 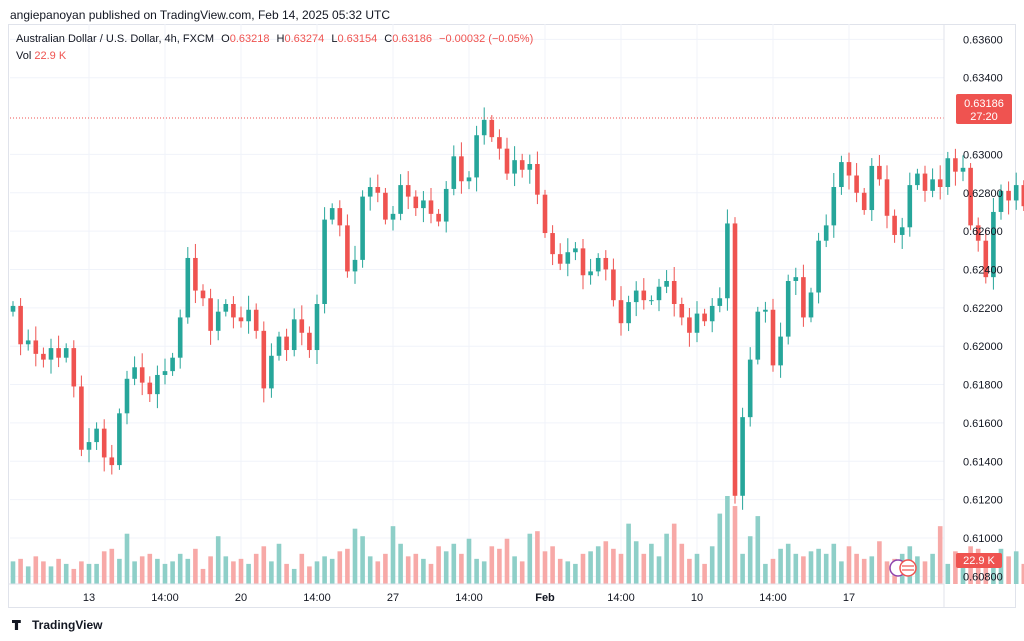 I want to click on y-tick-label: 0.61400, so click(x=983, y=462).